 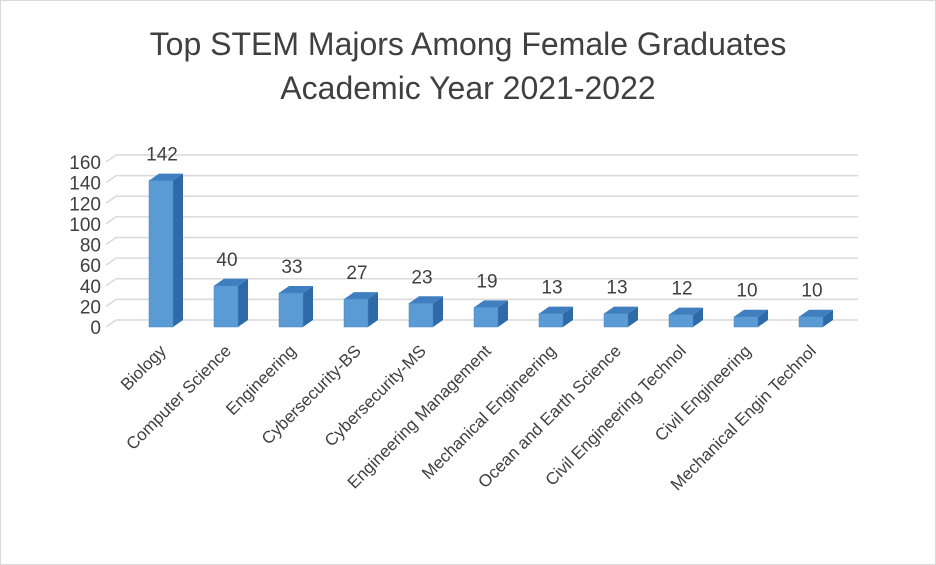 I want to click on y-tick-label: 140, so click(x=85, y=184).